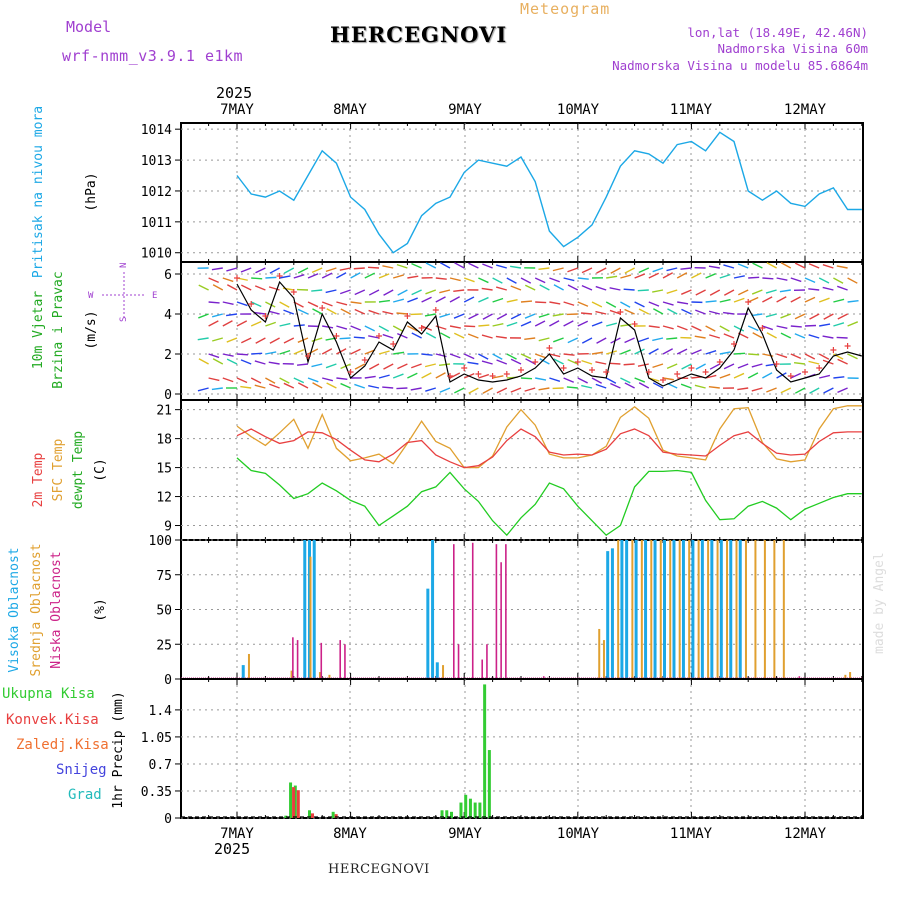 This screenshot has width=900, height=900. What do you see at coordinates (502, 192) in the screenshot?
I see `panel-pressure: 1010 1011 1012 1013 1014` at bounding box center [502, 192].